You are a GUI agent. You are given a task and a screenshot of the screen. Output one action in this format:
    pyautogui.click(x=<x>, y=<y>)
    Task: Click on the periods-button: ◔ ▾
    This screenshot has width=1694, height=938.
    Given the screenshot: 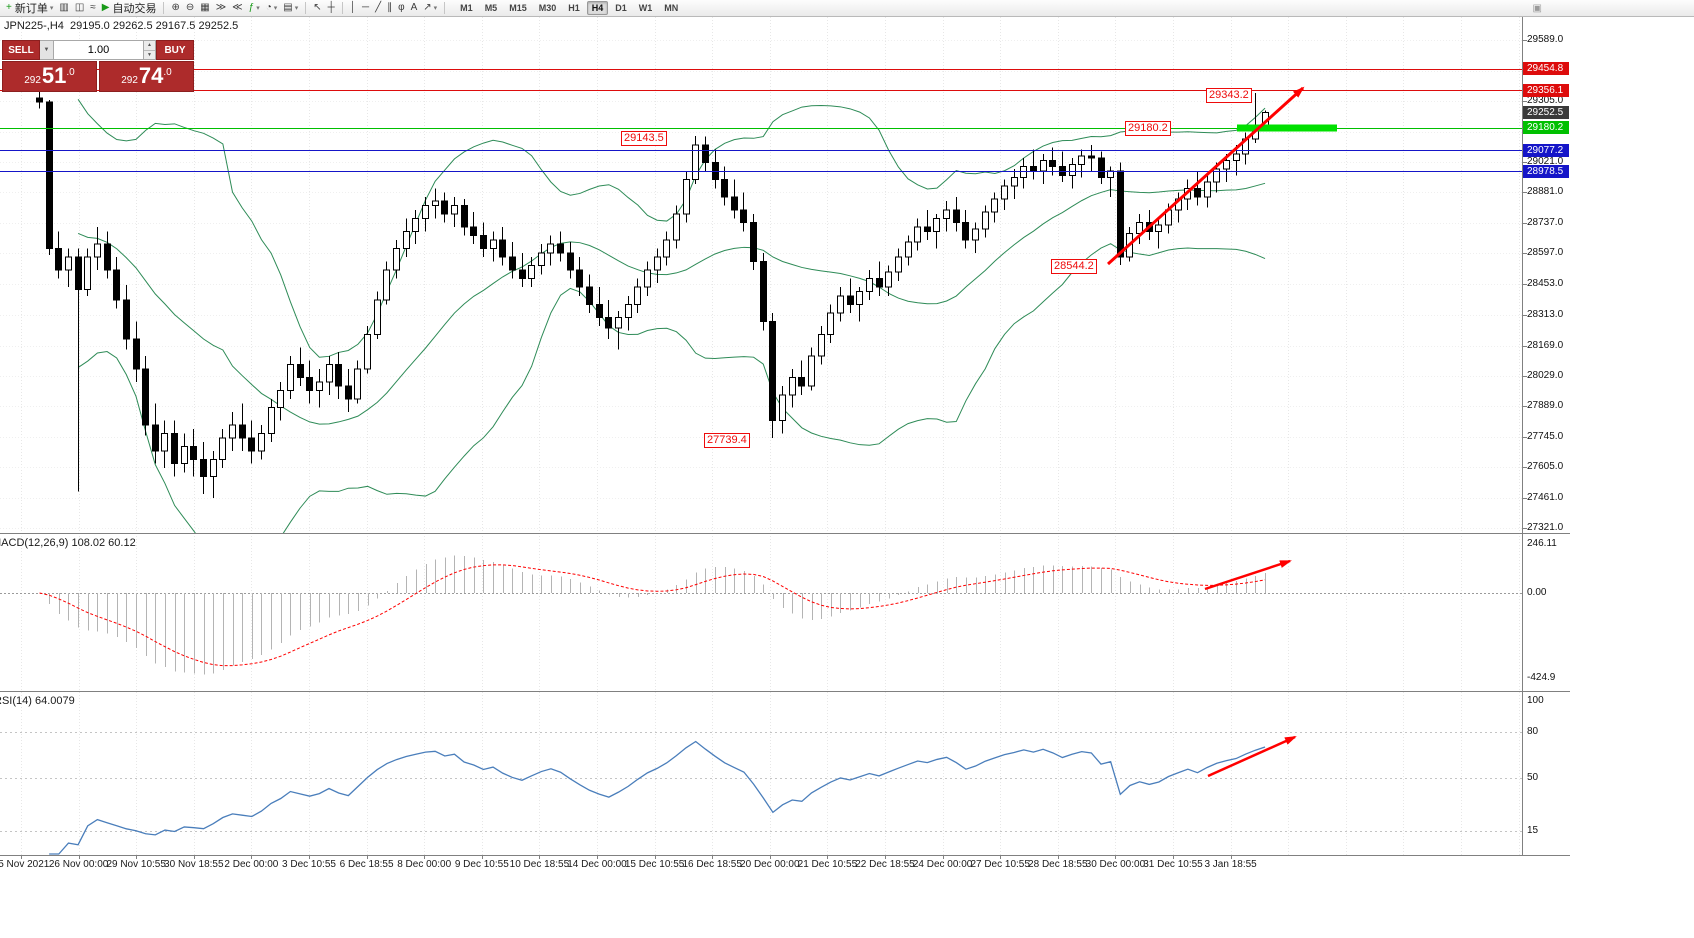 What is the action you would take?
    pyautogui.click(x=272, y=8)
    